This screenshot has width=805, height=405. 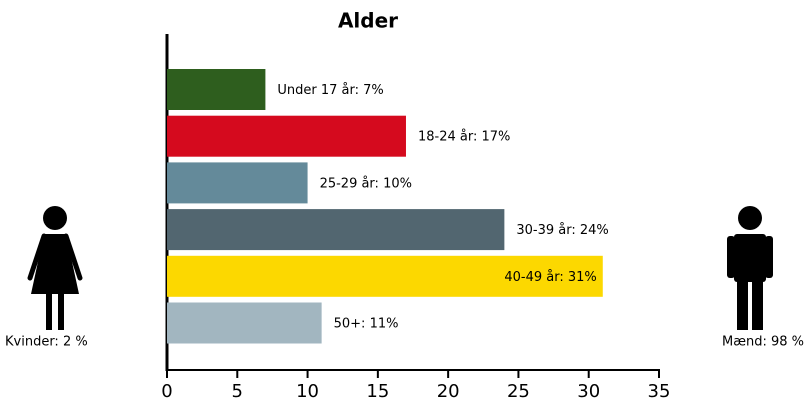 I want to click on x-tick-label: 35, so click(x=659, y=391).